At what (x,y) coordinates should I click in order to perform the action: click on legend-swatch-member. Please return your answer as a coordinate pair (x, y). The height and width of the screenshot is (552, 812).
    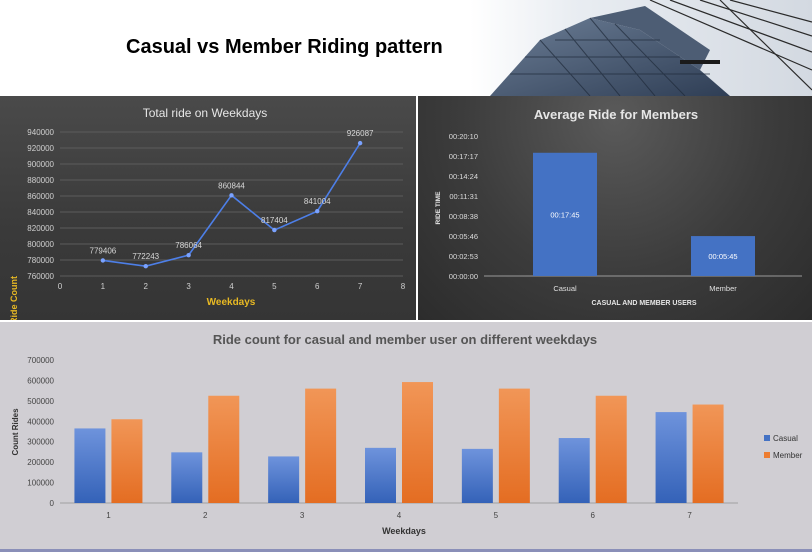
    Looking at the image, I should click on (767, 455).